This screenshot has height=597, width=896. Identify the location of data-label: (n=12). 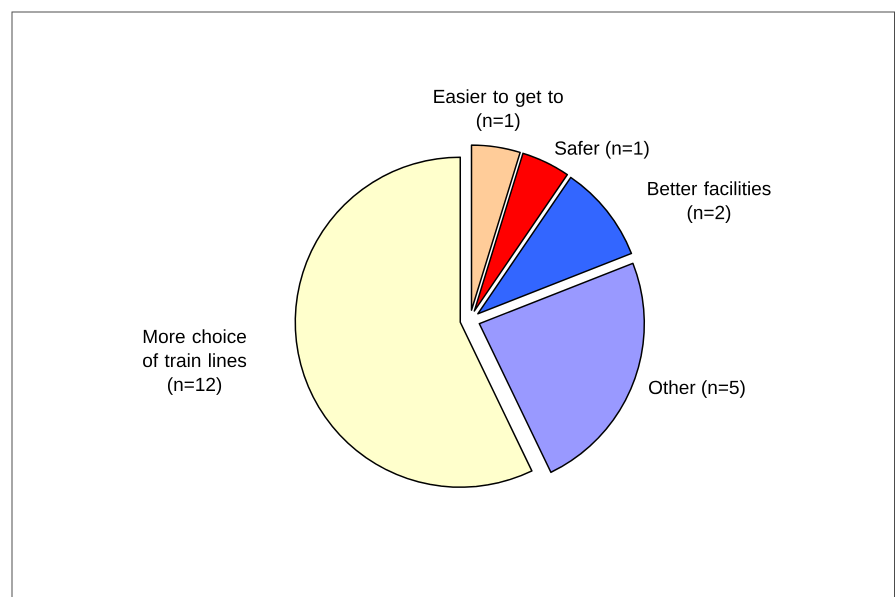
(195, 386).